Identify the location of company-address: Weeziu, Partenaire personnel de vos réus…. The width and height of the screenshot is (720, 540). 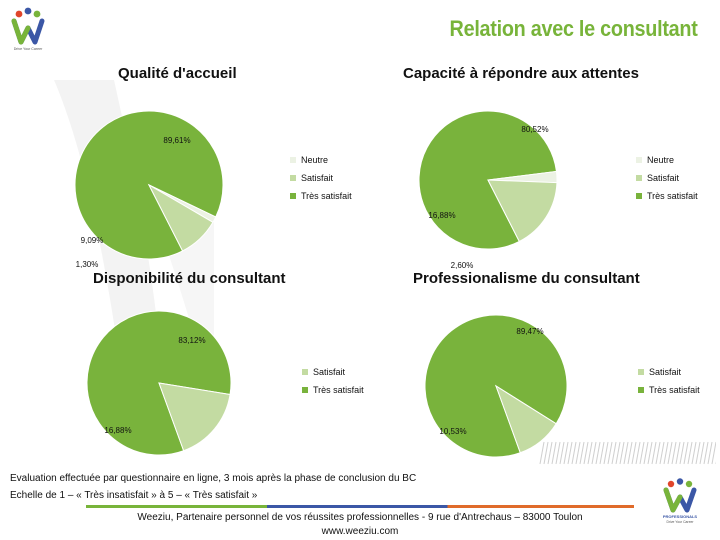
(360, 517).